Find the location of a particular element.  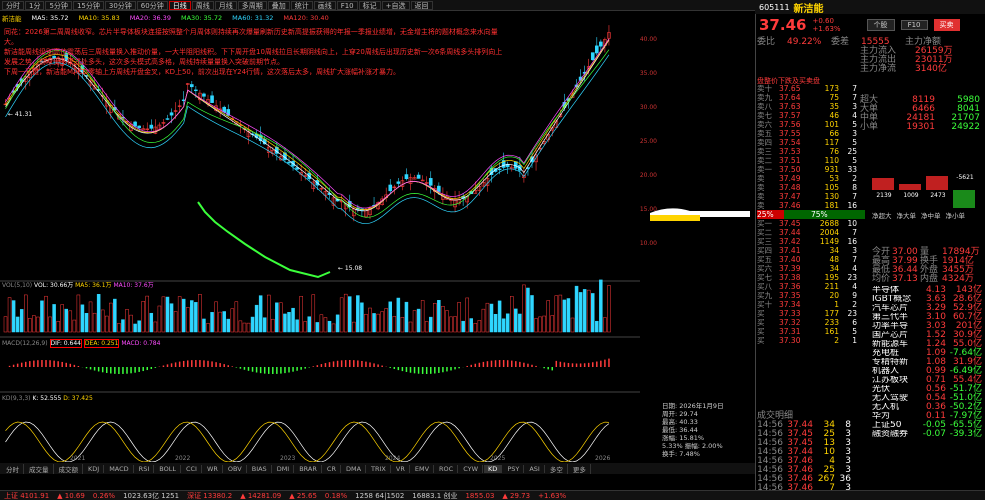

sector-row: 第三代半 3.10 60.7亿 is located at coordinates (928, 317).